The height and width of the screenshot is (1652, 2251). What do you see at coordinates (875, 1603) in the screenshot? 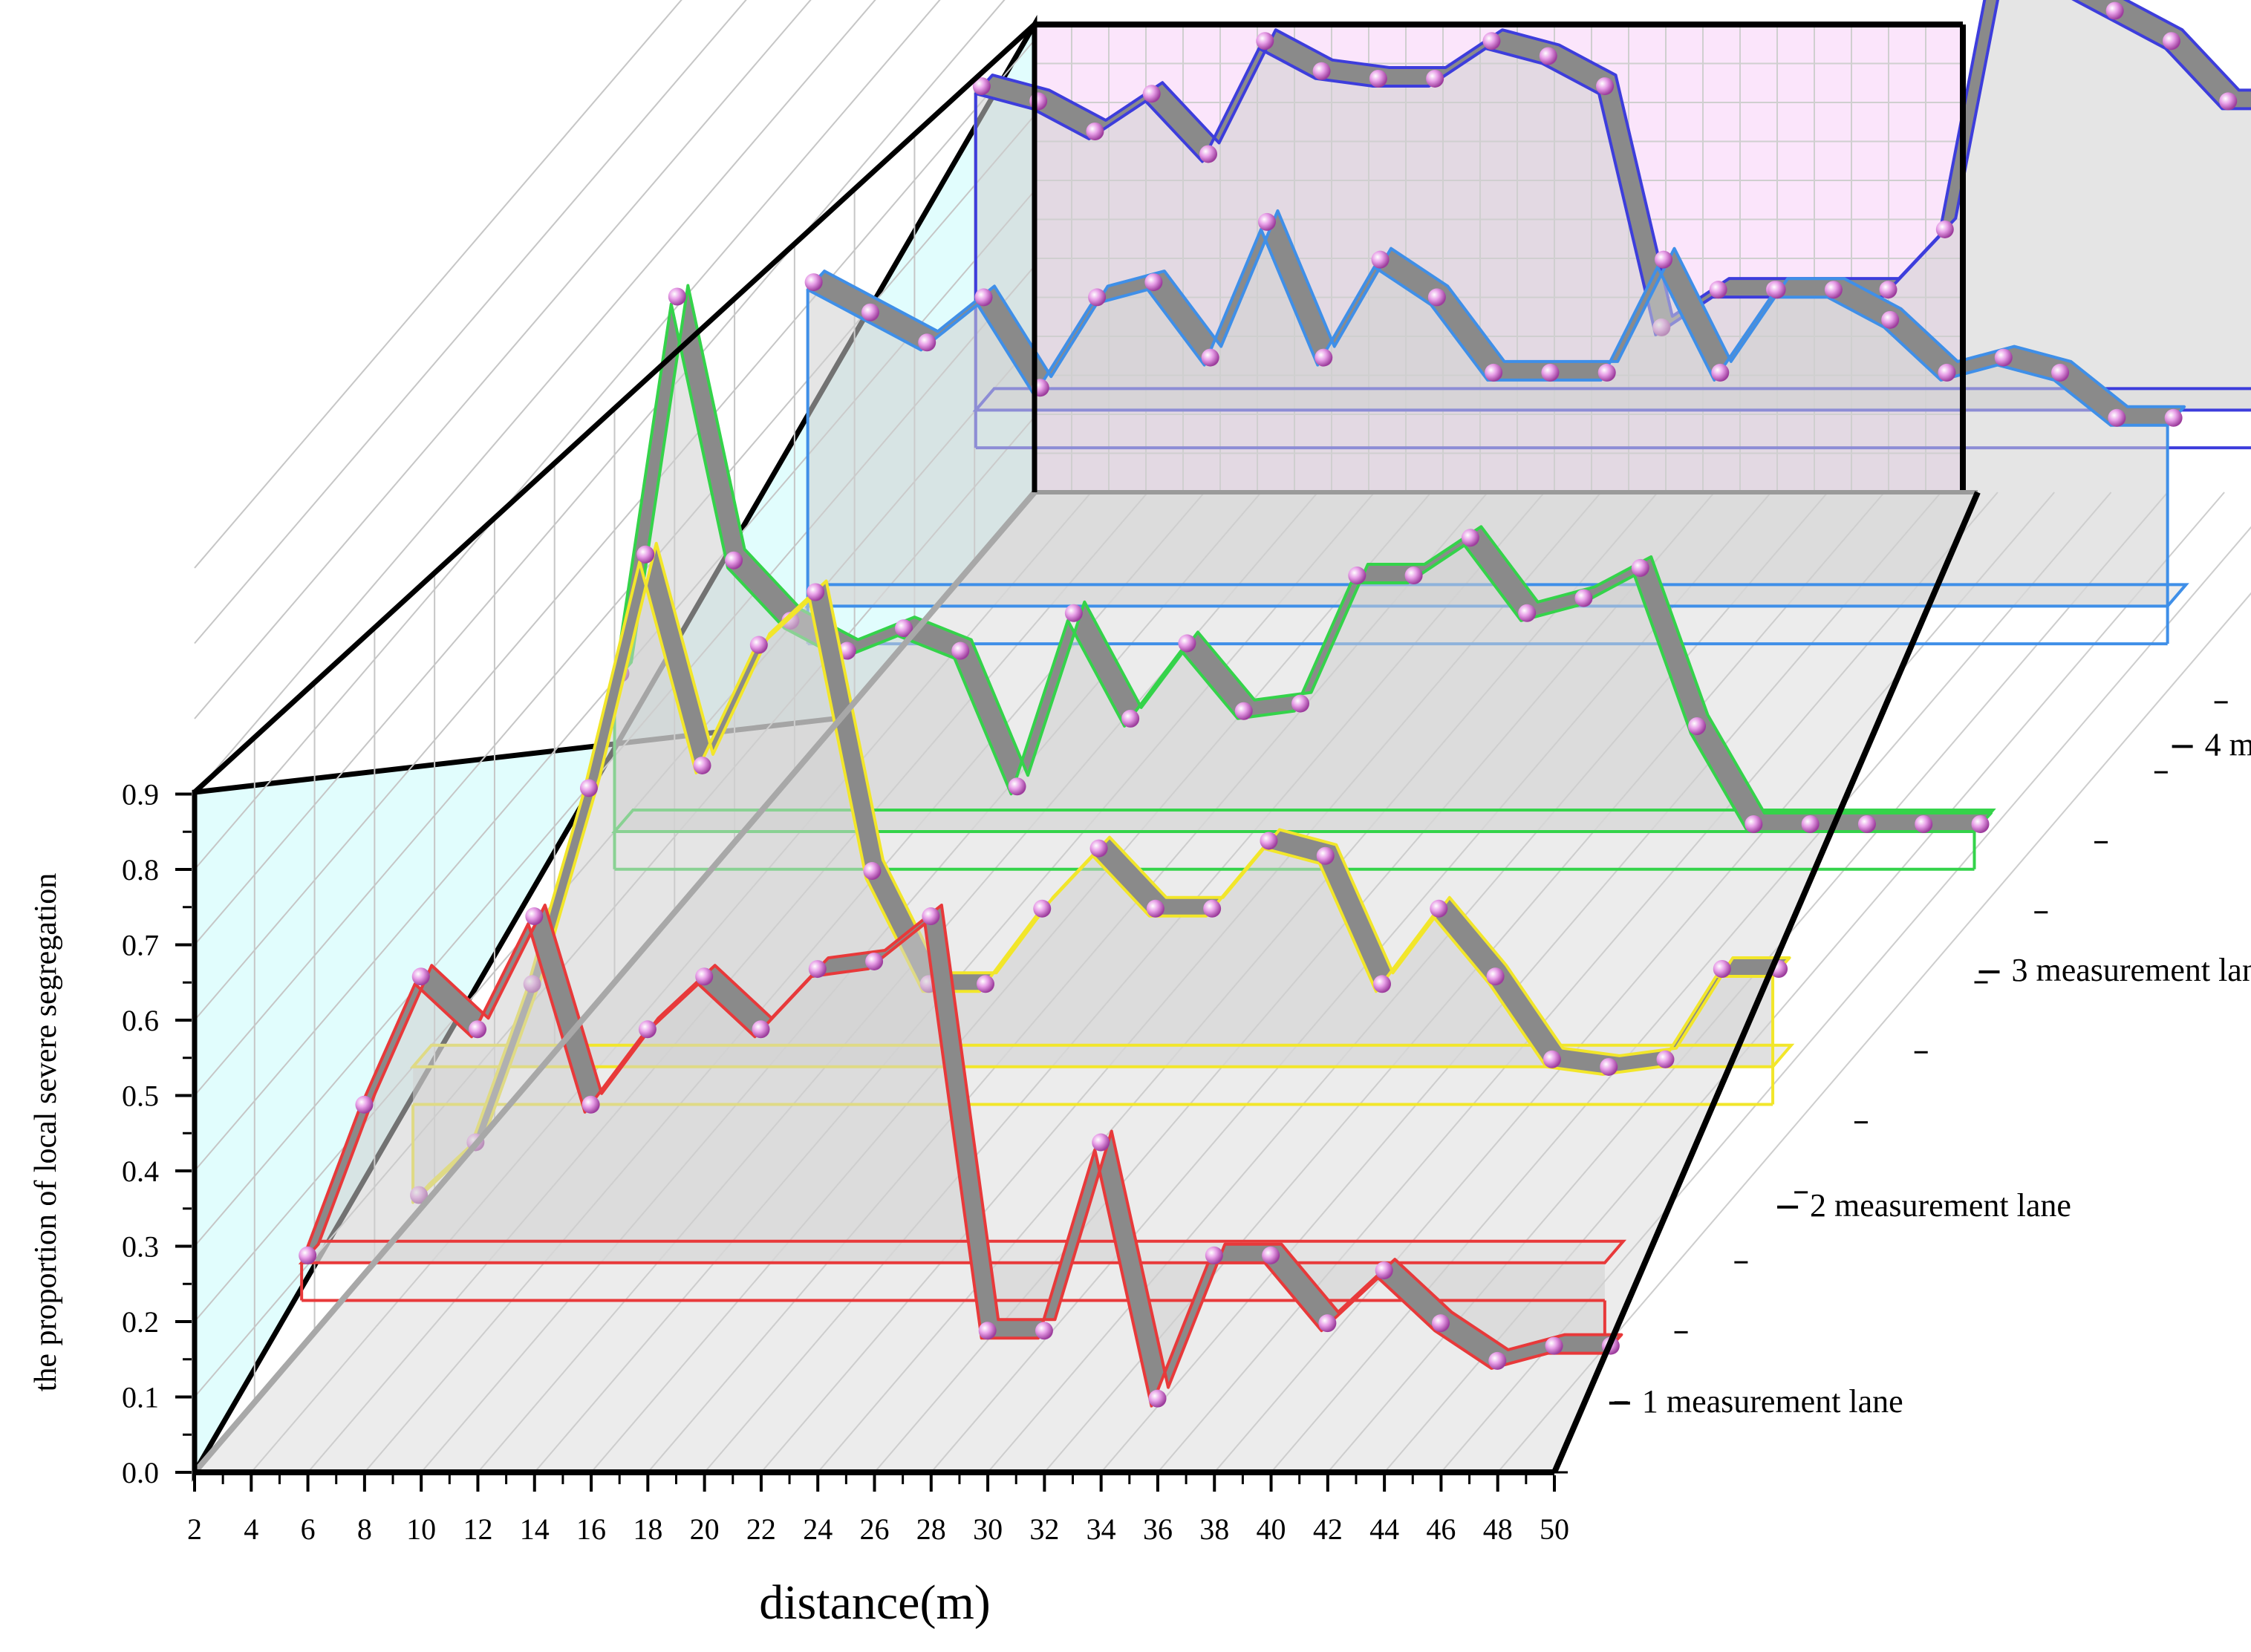
I see `x-axis-title: distance(m)` at bounding box center [875, 1603].